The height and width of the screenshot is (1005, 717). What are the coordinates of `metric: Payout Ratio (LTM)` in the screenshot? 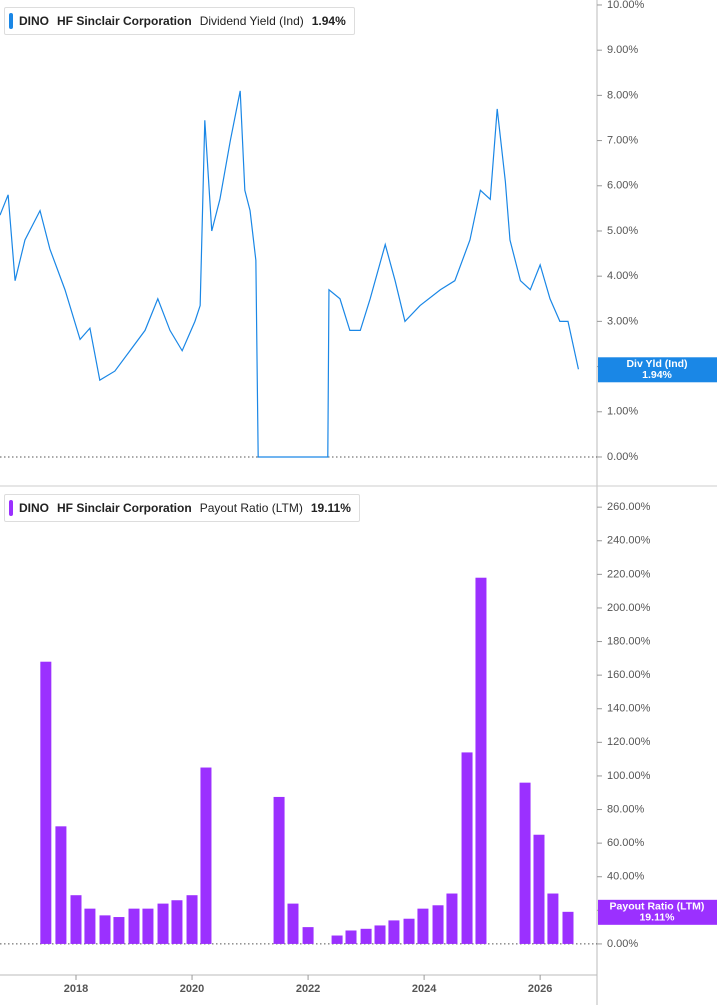 It's located at (251, 508).